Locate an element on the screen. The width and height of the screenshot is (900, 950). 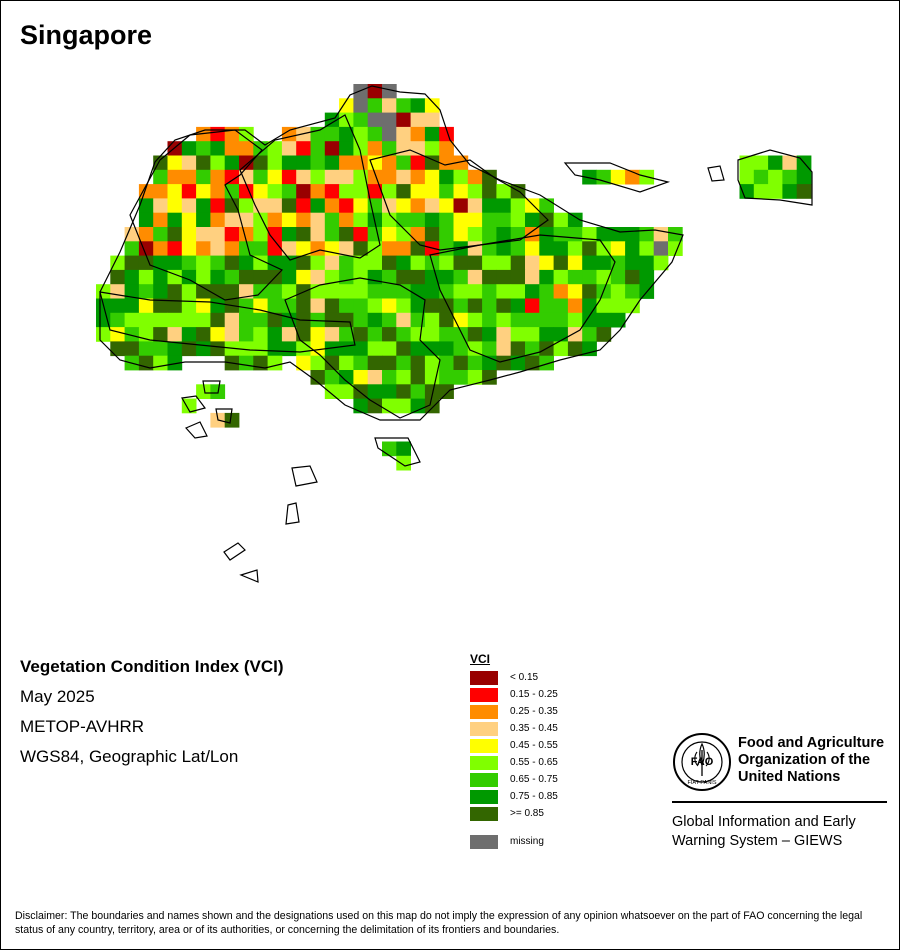
fao-name-line: Food and Agriculture is located at coordinates (811, 743).